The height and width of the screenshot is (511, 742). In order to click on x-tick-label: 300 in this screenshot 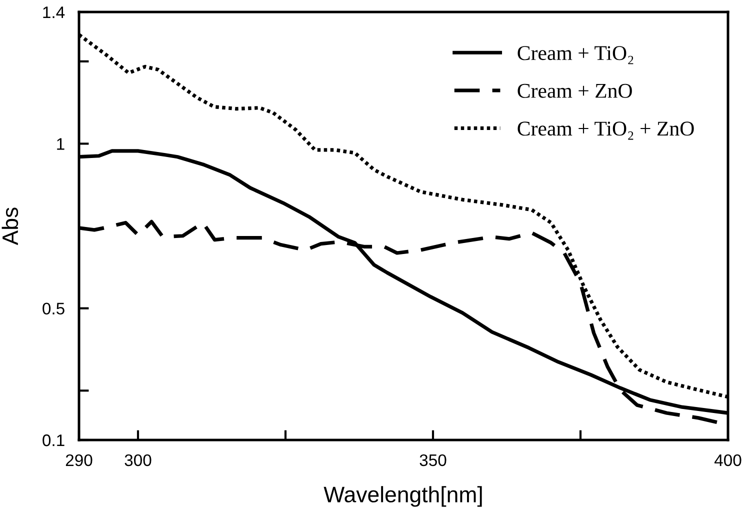, I will do `click(138, 460)`.